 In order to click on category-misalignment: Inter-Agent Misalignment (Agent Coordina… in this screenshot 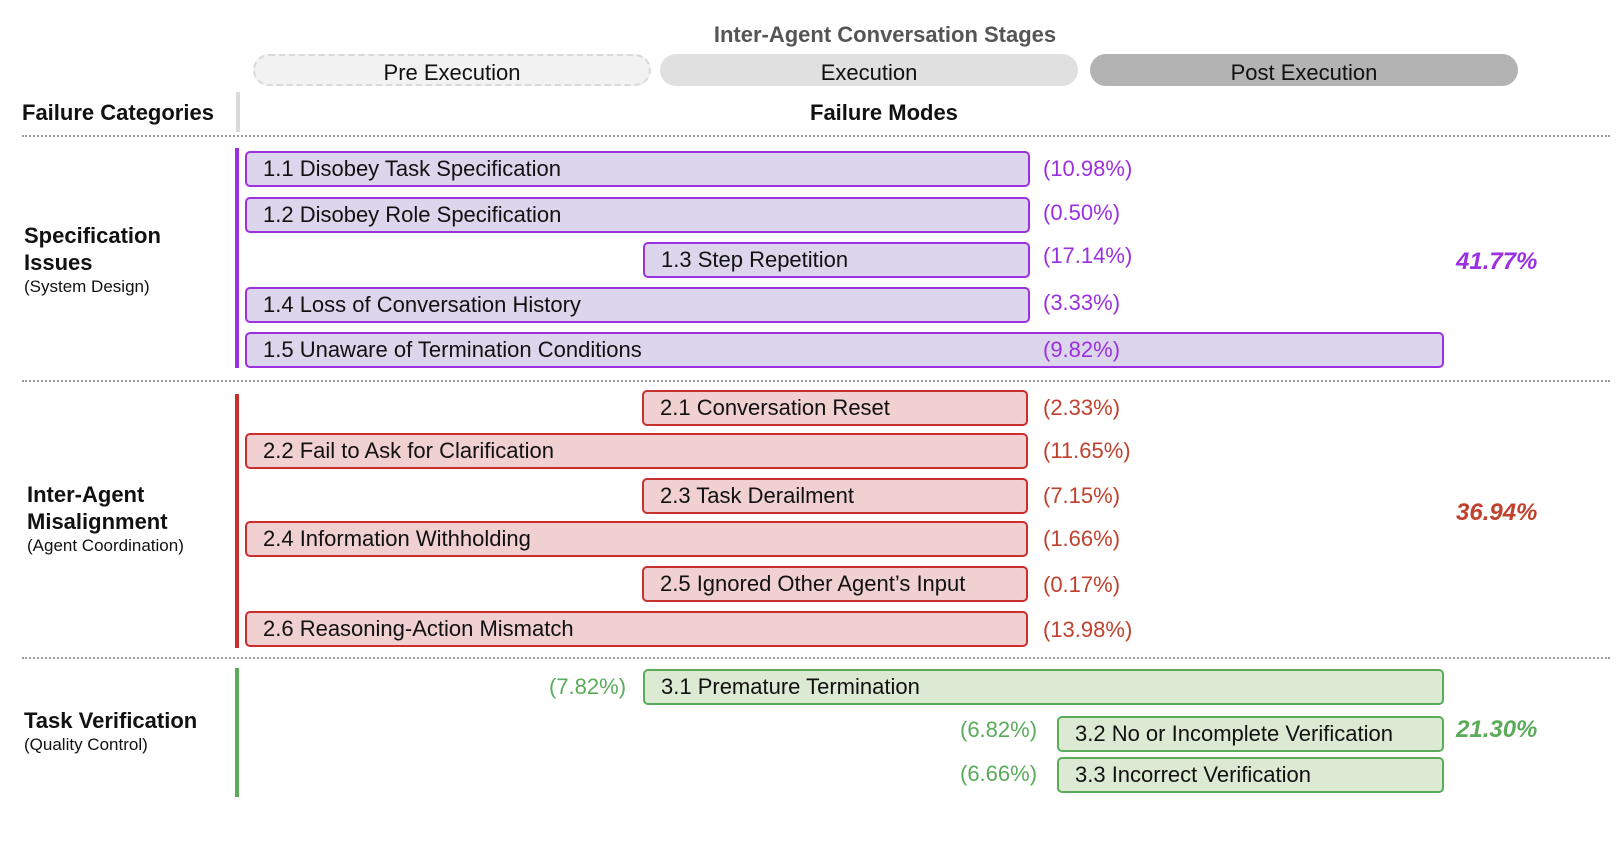, I will do `click(112, 519)`.